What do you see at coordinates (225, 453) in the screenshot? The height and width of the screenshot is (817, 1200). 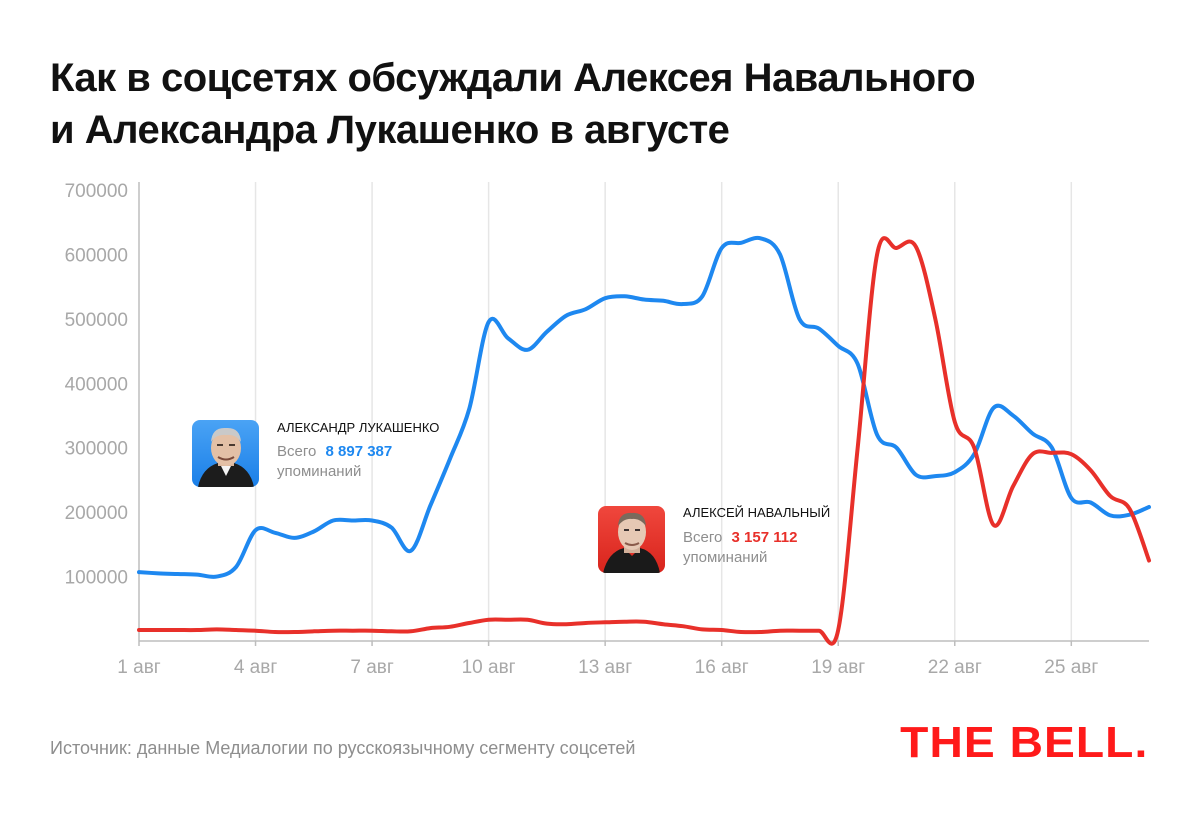 I see `lukashenko-portrait-icon` at bounding box center [225, 453].